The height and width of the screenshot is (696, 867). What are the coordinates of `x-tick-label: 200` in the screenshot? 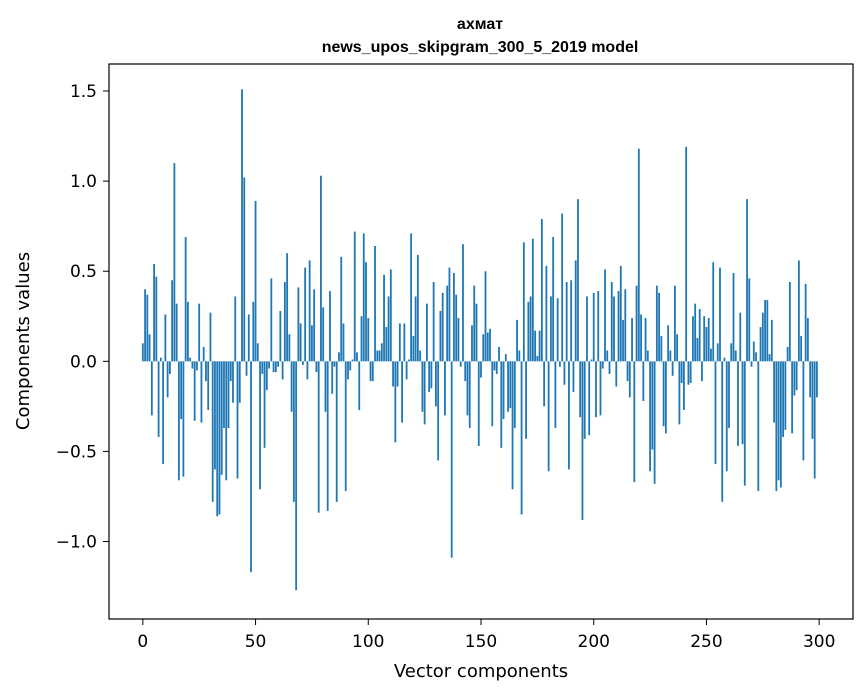 It's located at (594, 642).